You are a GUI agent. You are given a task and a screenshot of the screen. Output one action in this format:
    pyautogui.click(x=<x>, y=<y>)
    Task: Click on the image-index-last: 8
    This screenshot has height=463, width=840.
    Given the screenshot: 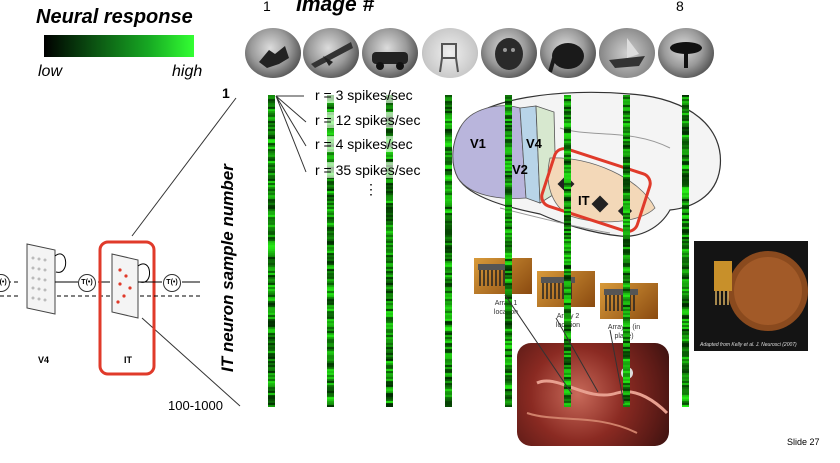 What is the action you would take?
    pyautogui.click(x=680, y=7)
    